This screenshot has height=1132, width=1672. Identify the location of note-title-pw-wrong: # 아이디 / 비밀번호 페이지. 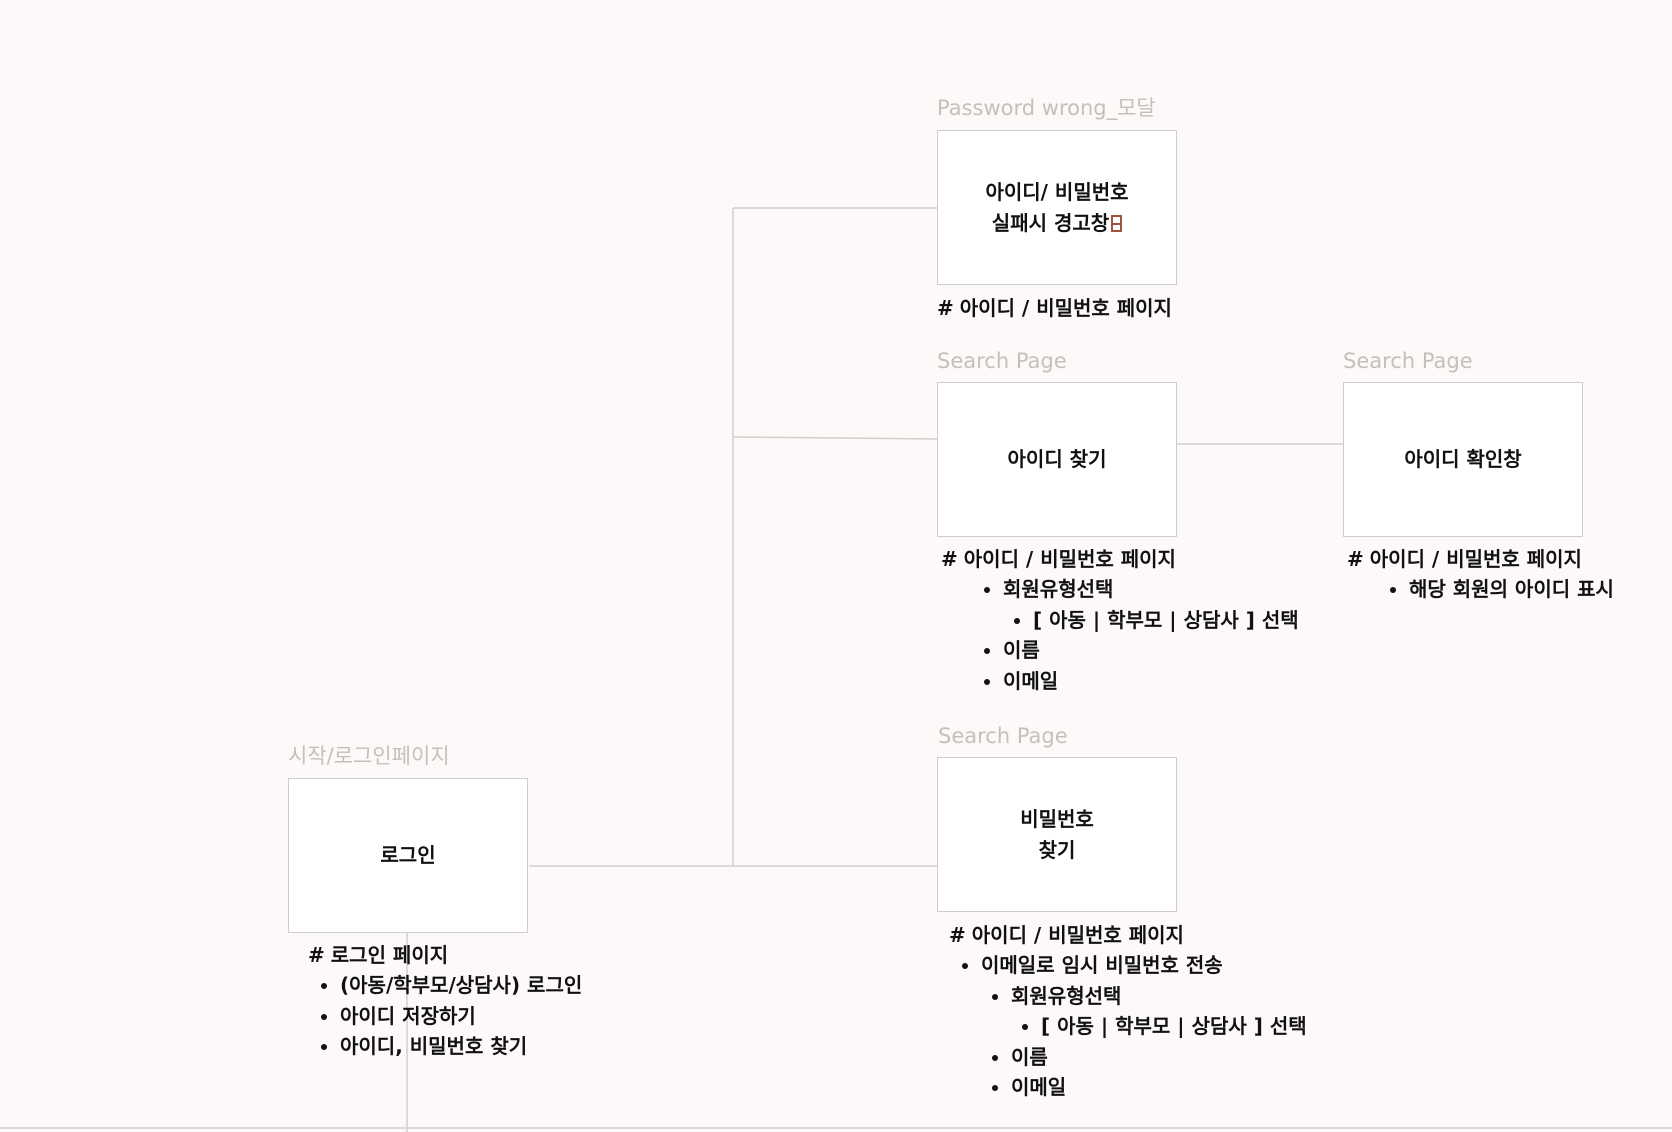
(1054, 308).